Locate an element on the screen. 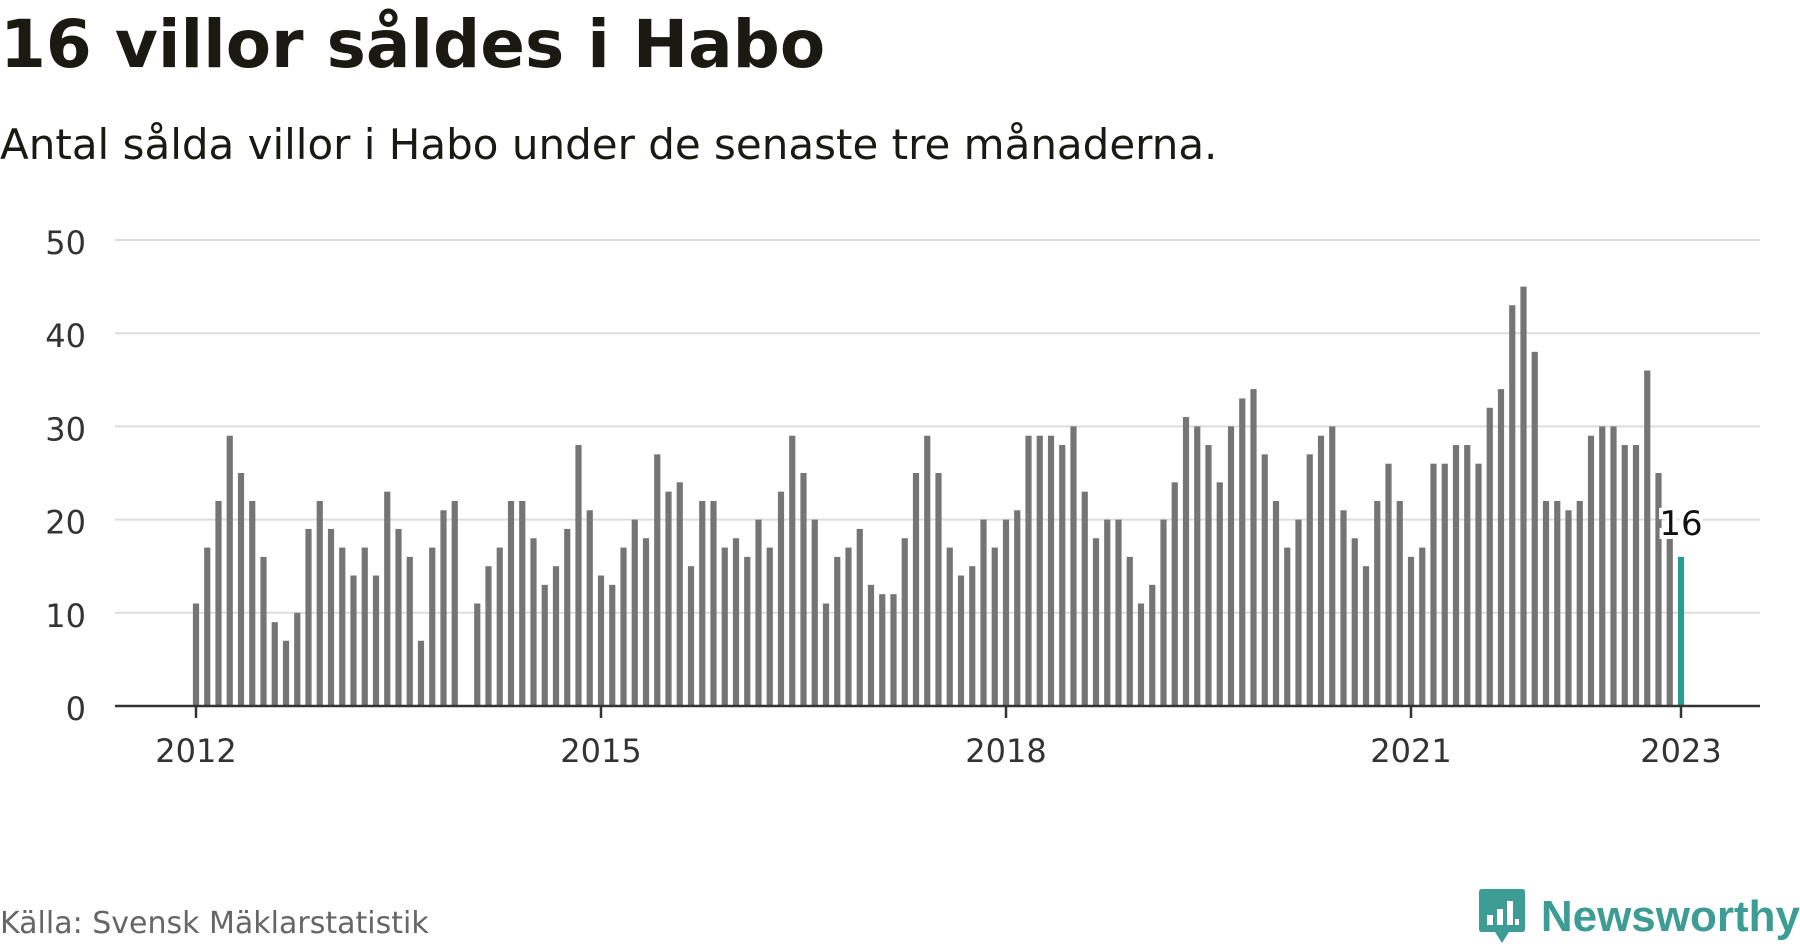 The width and height of the screenshot is (1800, 948). x-tick-label: 2021 is located at coordinates (1410, 751).